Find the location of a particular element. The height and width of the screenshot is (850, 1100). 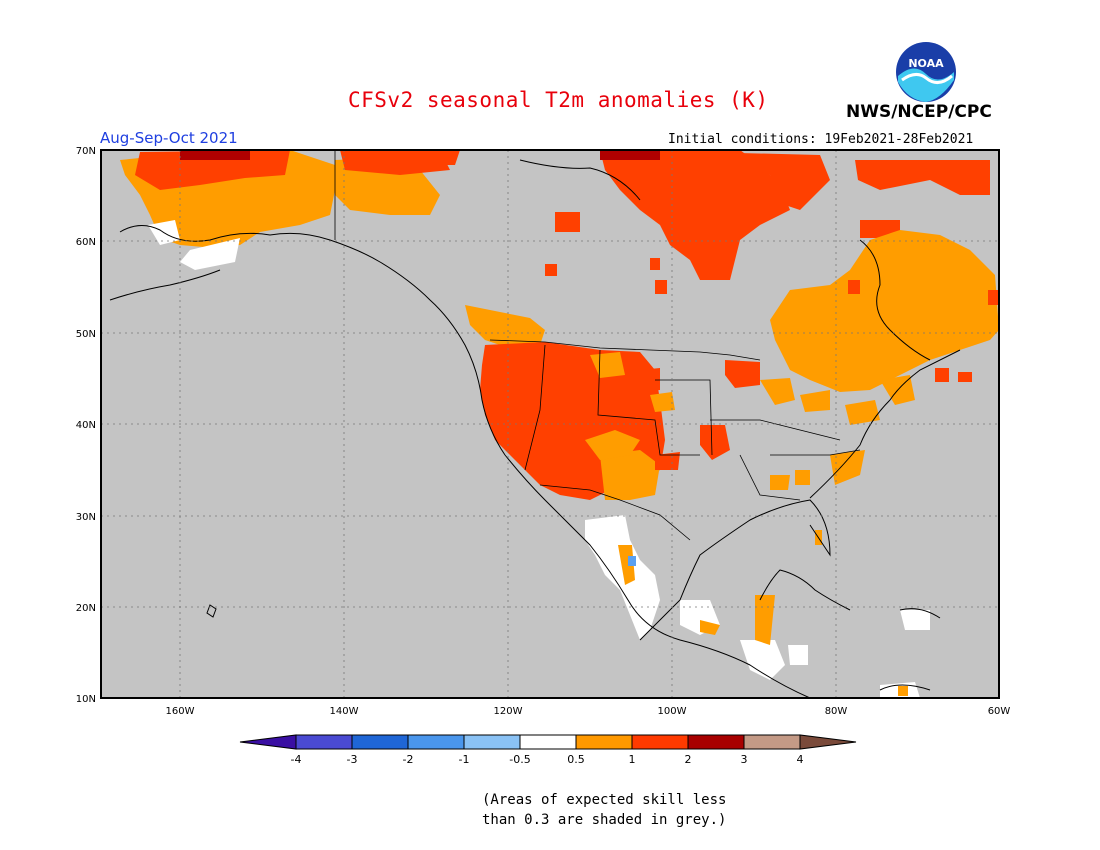

lat-label-70n: 70N is located at coordinates (86, 151).